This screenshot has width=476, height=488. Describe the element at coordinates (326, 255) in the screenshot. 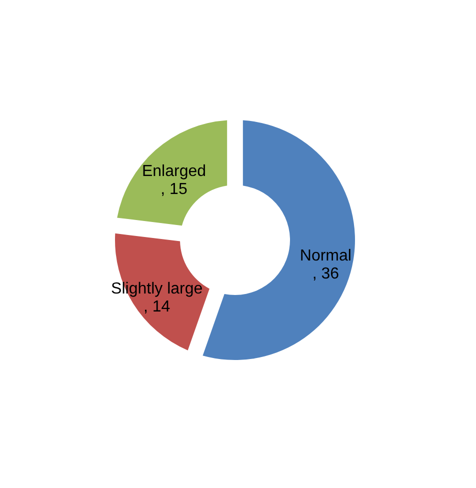

I see `slice-label: Normal` at that location.